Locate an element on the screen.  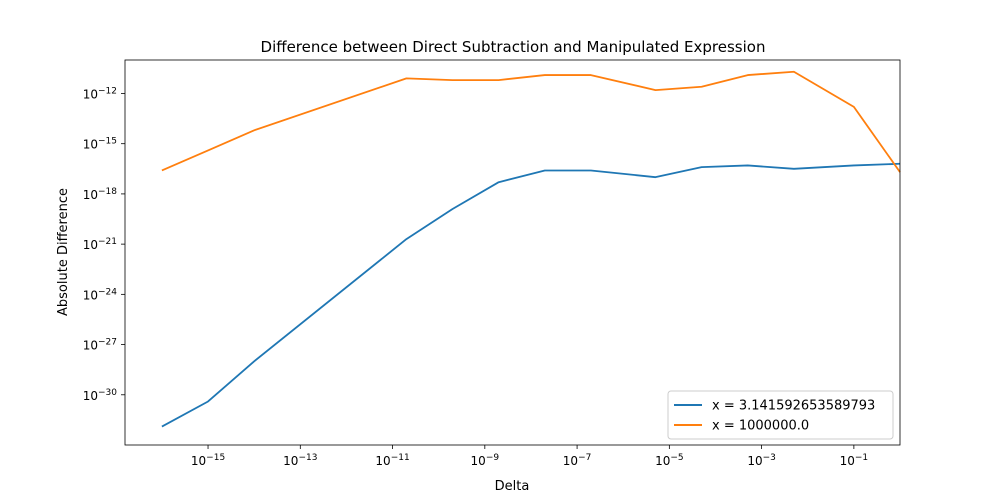
x-tick-label: 10⁻⁷ is located at coordinates (577, 460).